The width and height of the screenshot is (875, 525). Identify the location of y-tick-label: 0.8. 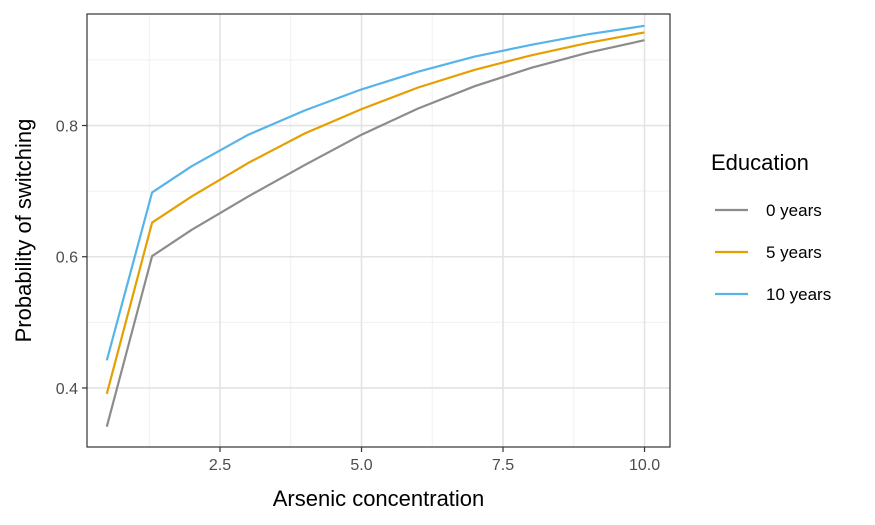
(67, 127).